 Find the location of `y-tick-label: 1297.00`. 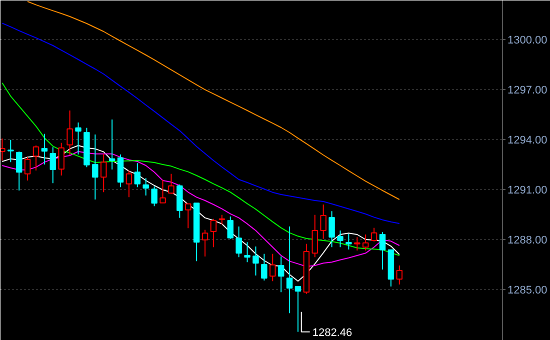

y-tick-label: 1297.00 is located at coordinates (528, 90).